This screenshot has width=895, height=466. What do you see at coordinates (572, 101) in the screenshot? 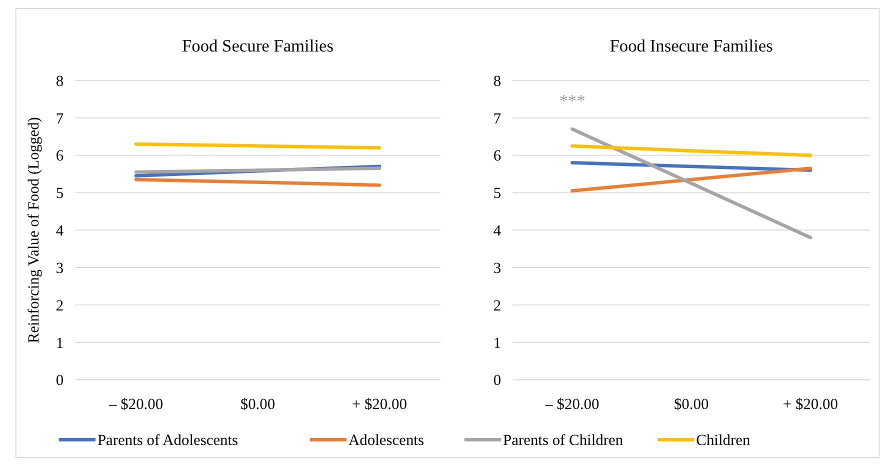
I see `annotation: ***` at bounding box center [572, 101].